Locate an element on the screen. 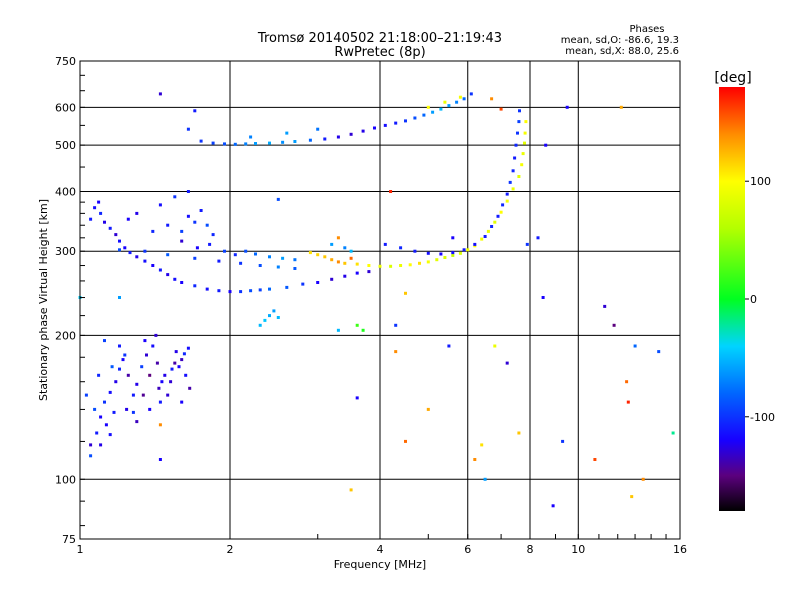 The height and width of the screenshot is (600, 800). y-axis-ticks: 75 100 200 300 400 500 600 750 is located at coordinates (70, 300).